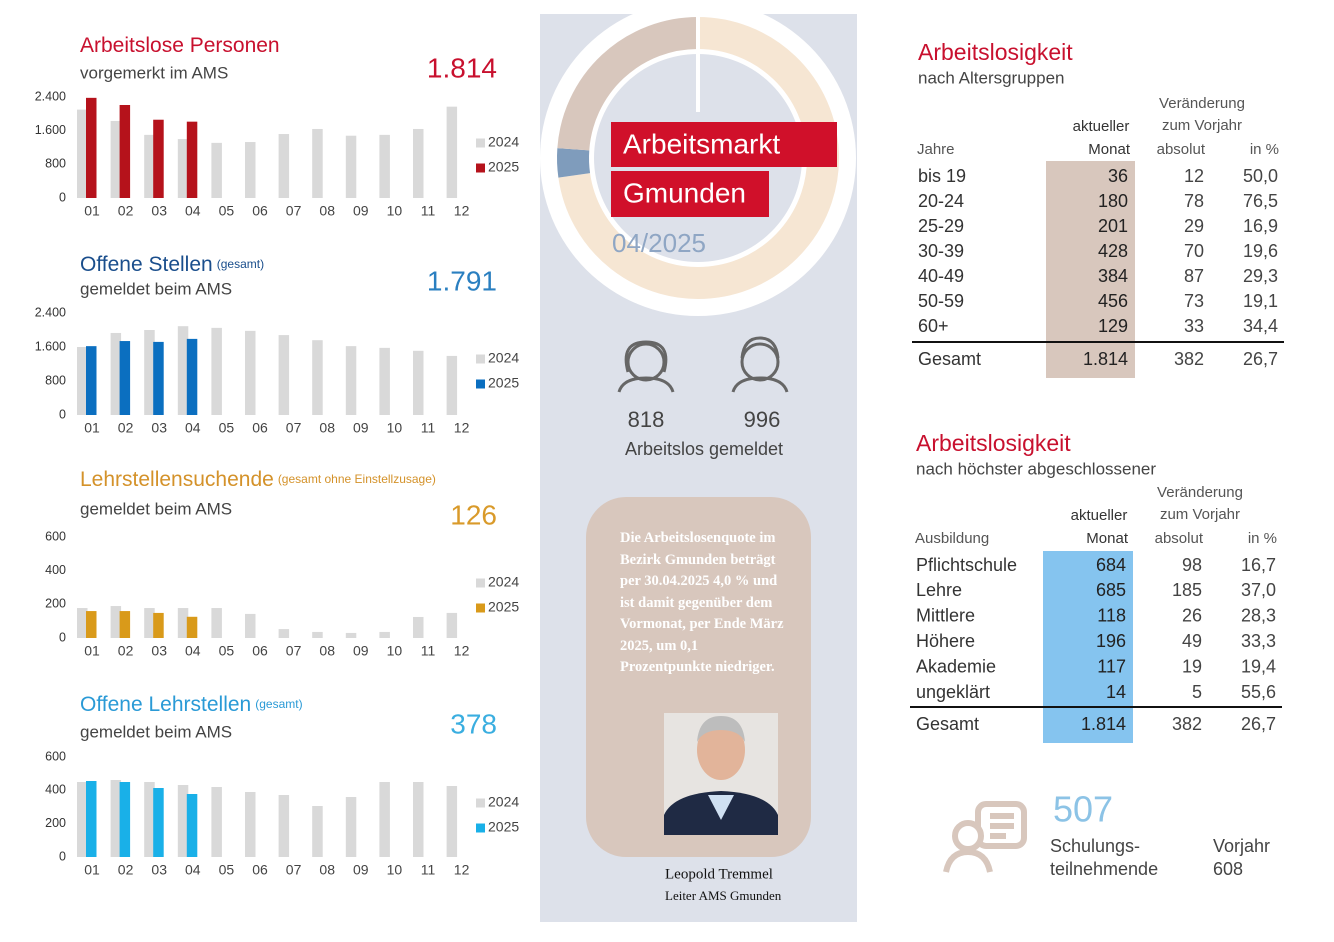 The height and width of the screenshot is (942, 1334). What do you see at coordinates (941, 201) in the screenshot?
I see `row-label: 20-24` at bounding box center [941, 201].